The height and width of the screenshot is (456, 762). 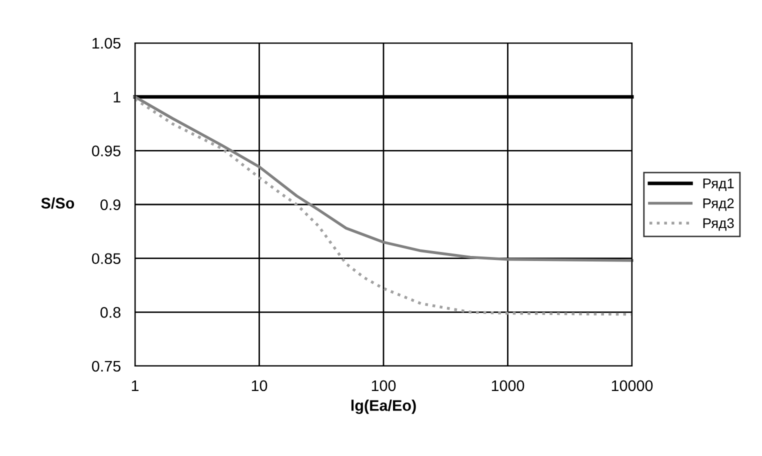 I want to click on y-tick-label: 1.05, so click(x=106, y=43).